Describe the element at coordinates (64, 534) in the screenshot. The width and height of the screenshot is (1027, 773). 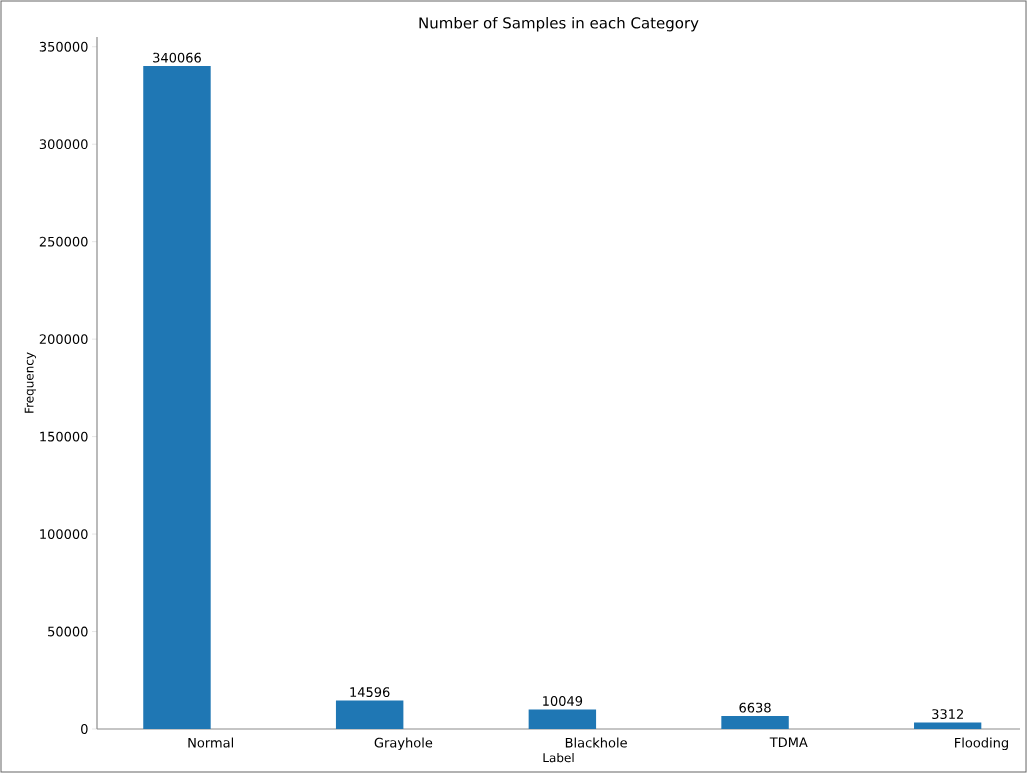
I see `y-tick-label: 100000` at that location.